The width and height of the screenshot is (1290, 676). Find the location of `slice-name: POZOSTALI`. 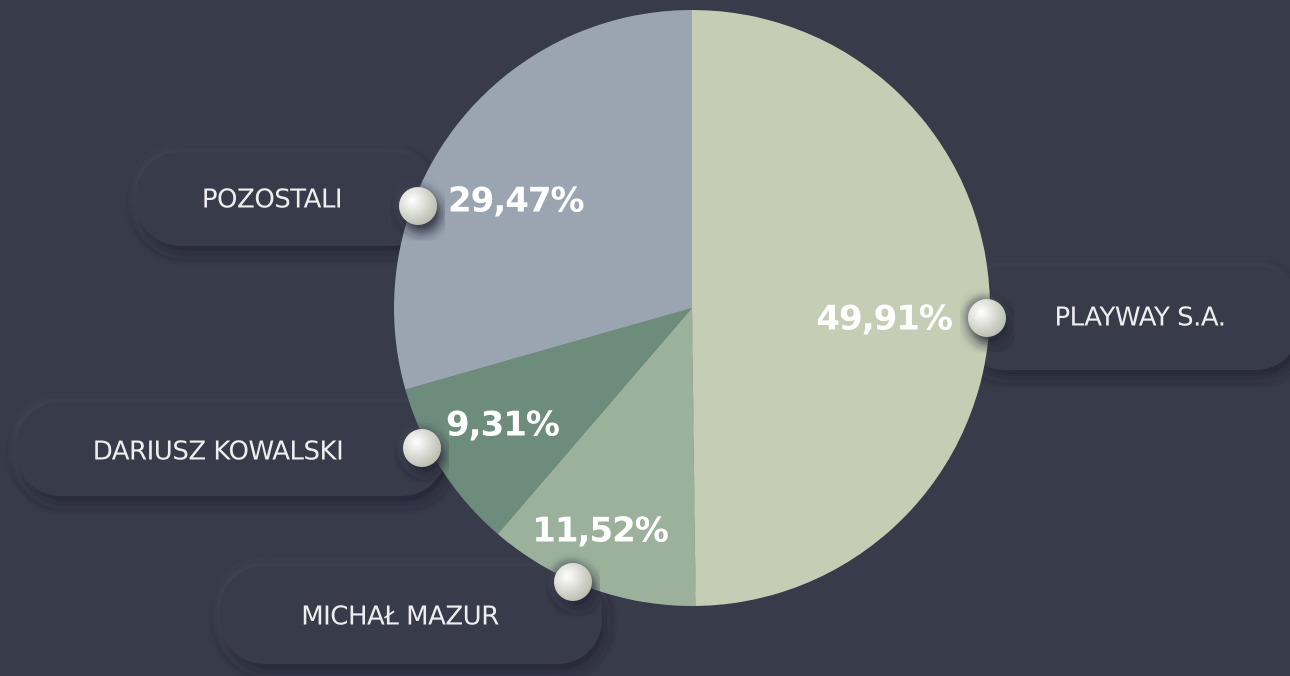

slice-name: POZOSTALI is located at coordinates (272, 200).